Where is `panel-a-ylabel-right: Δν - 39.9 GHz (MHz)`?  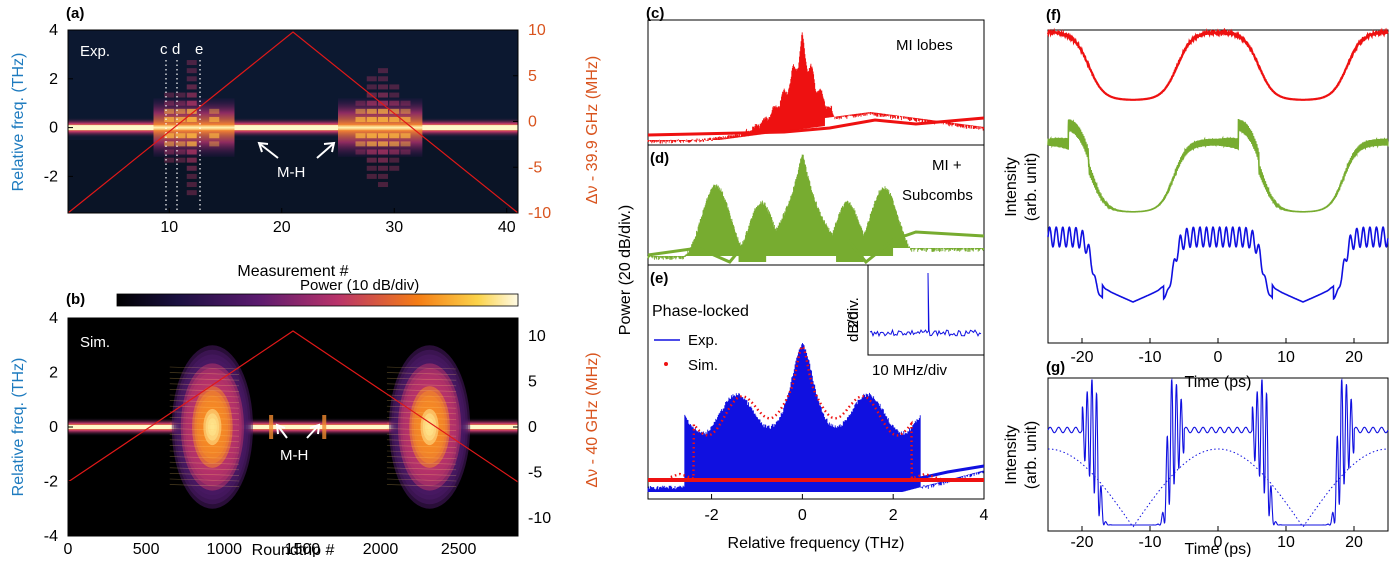
panel-a-ylabel-right: Δν - 39.9 GHz (MHz) is located at coordinates (592, 130).